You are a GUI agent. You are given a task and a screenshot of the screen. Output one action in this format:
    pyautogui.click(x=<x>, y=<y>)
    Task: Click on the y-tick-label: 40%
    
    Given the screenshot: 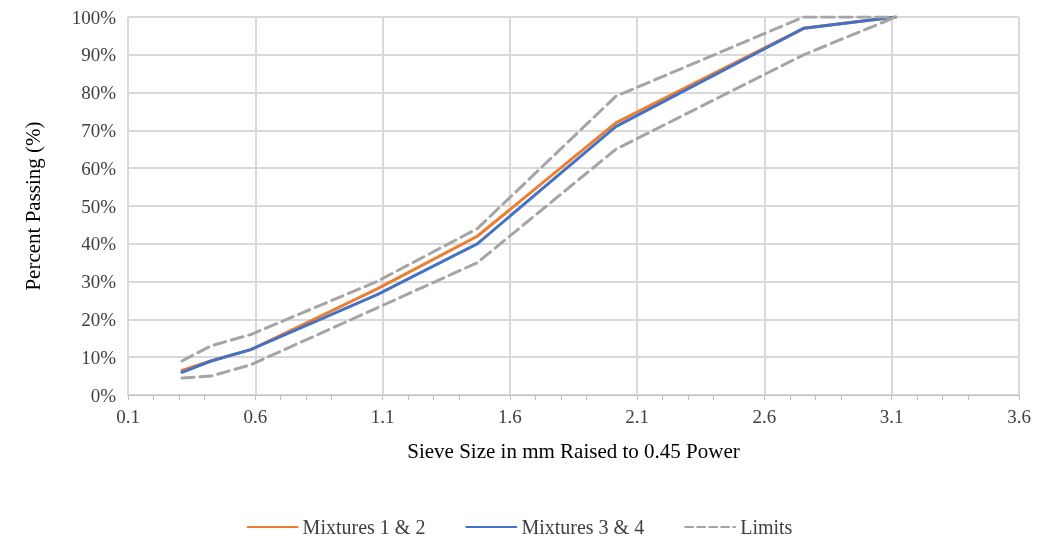 What is the action you would take?
    pyautogui.click(x=99, y=244)
    